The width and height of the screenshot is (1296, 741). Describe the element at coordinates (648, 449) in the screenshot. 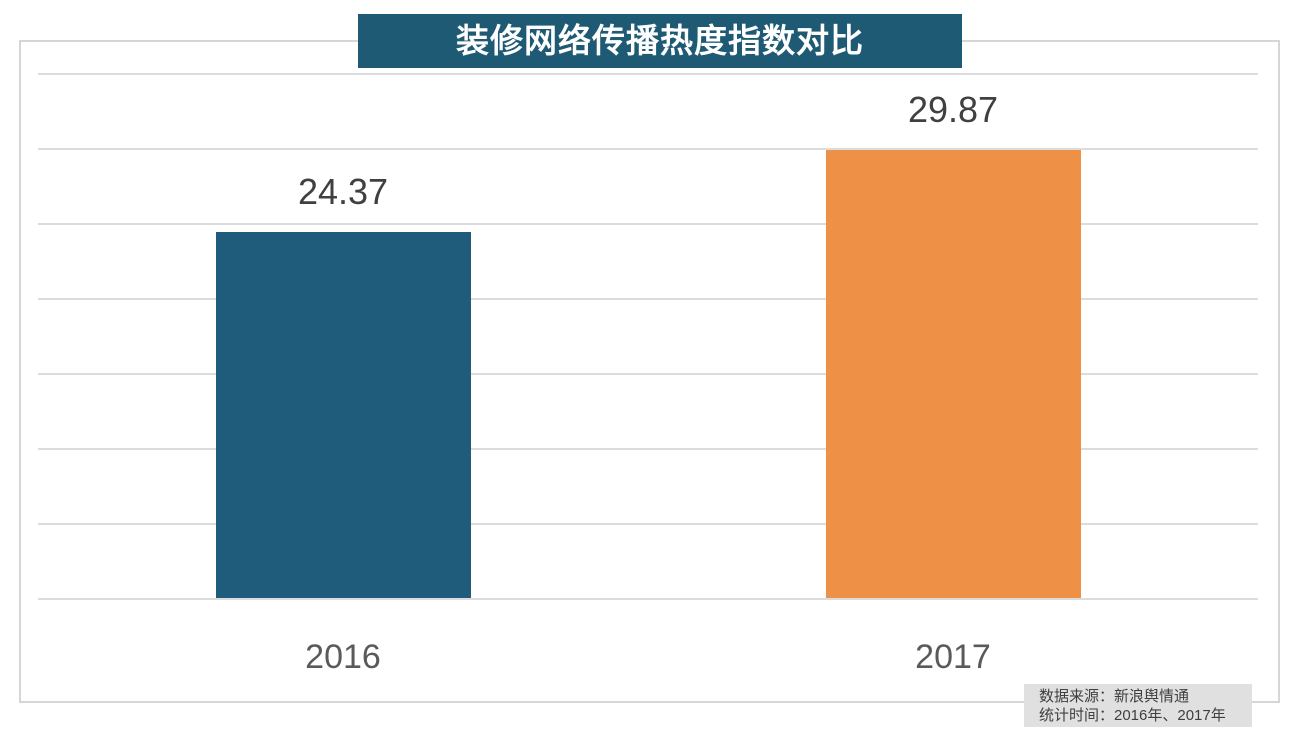

I see `gridline-y10` at that location.